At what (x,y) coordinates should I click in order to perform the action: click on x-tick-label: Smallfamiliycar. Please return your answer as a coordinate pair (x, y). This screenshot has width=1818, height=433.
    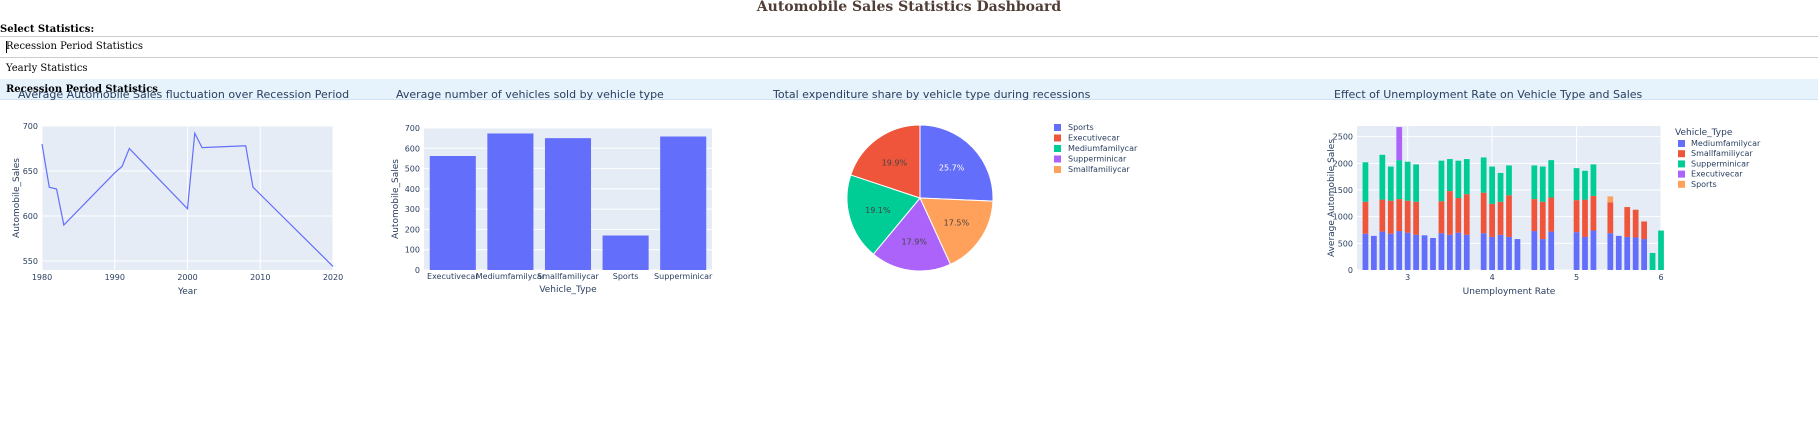
    Looking at the image, I should click on (568, 276).